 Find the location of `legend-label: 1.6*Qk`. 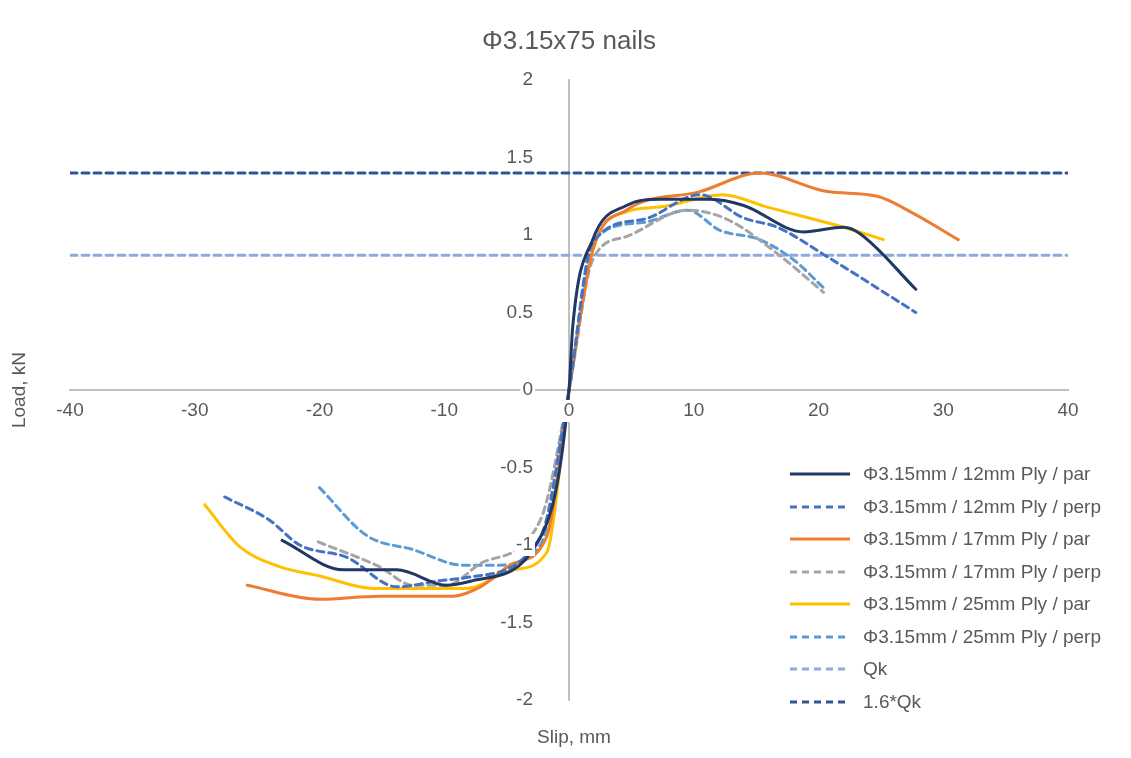

legend-label: 1.6*Qk is located at coordinates (892, 701).